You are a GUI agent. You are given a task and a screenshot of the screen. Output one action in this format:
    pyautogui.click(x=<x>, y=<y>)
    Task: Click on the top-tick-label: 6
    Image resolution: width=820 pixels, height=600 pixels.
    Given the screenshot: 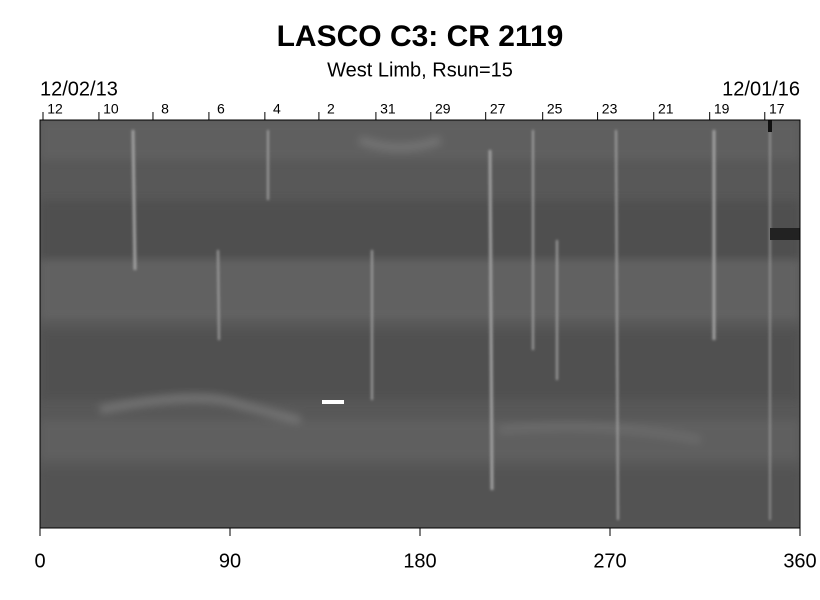 What is the action you would take?
    pyautogui.click(x=221, y=109)
    